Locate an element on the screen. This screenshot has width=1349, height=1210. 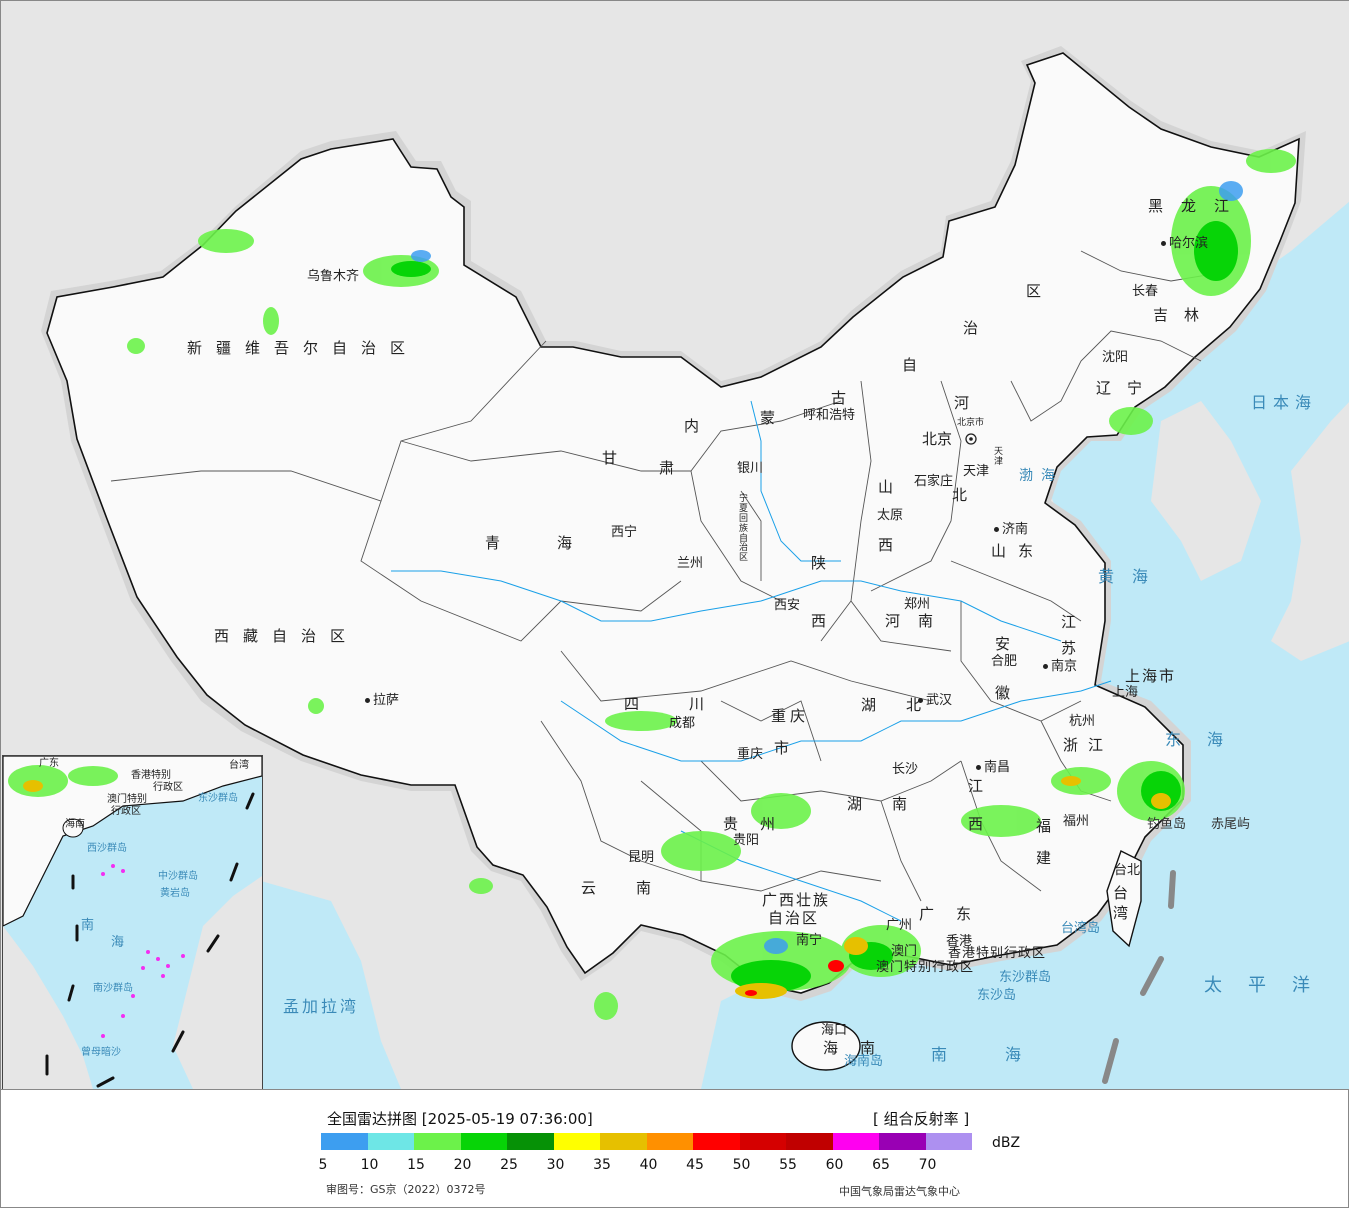
city-label: 济南 is located at coordinates (1011, 529).